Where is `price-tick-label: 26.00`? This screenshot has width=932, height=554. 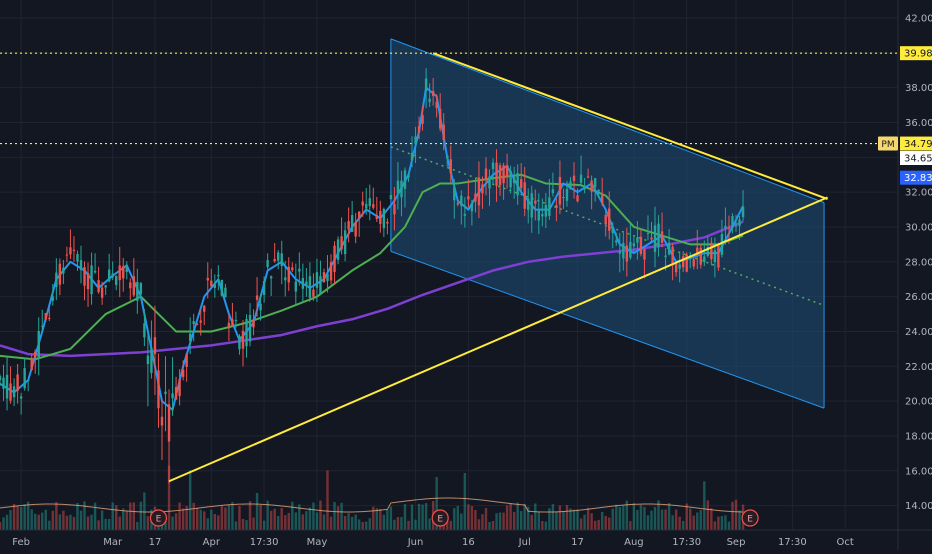
price-tick-label: 26.00 is located at coordinates (918, 297).